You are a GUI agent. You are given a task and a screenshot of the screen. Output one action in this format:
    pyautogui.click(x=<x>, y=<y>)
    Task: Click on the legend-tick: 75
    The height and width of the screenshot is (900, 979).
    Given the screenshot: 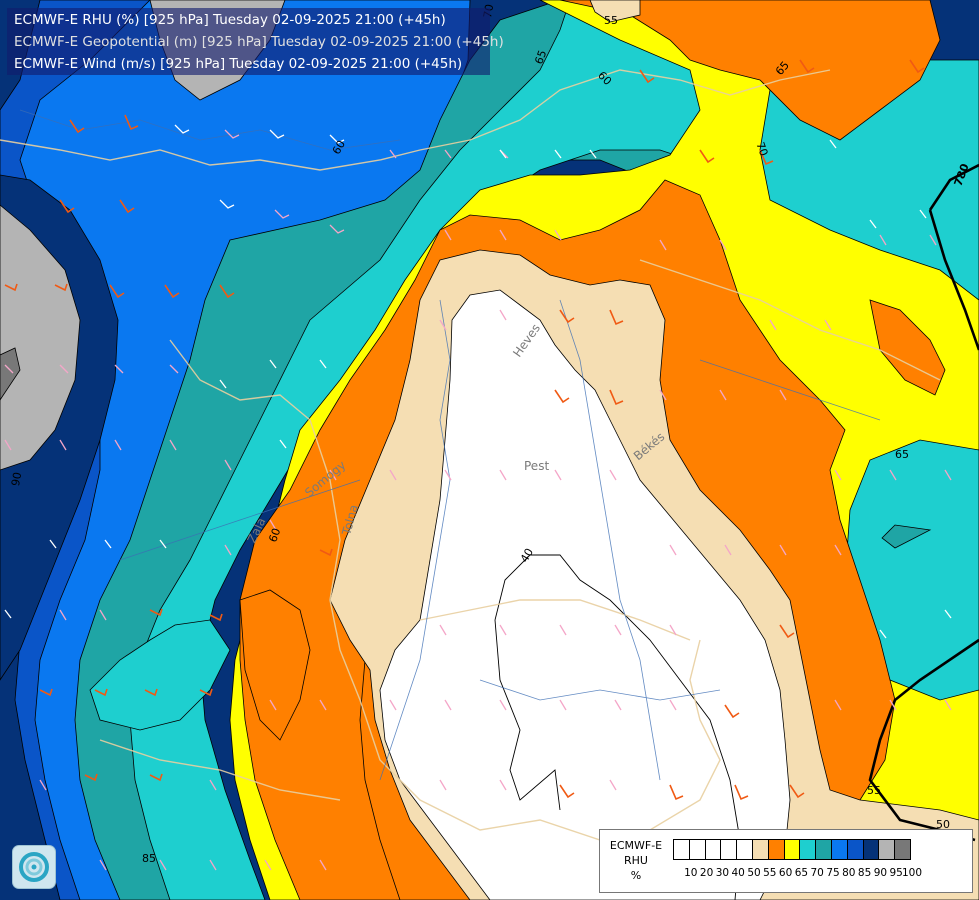 What is the action you would take?
    pyautogui.click(x=833, y=873)
    